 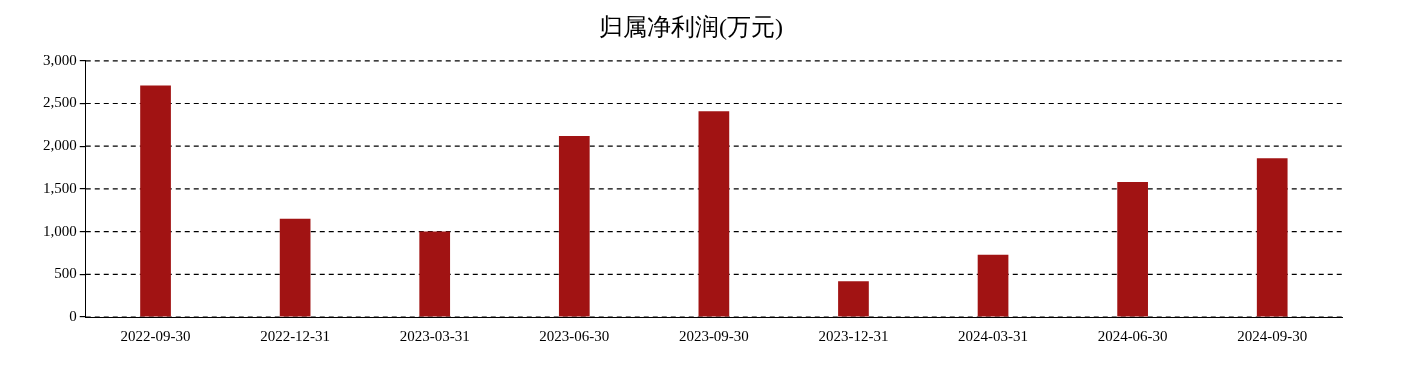 I want to click on y-tick-label: 2,500, so click(x=60, y=102).